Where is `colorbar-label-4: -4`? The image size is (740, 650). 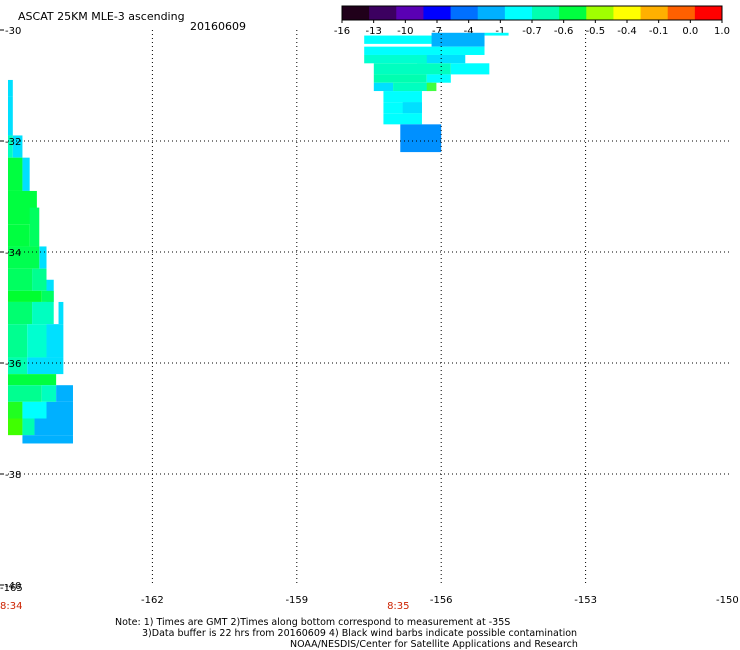 colorbar-label-4: -4 is located at coordinates (469, 31).